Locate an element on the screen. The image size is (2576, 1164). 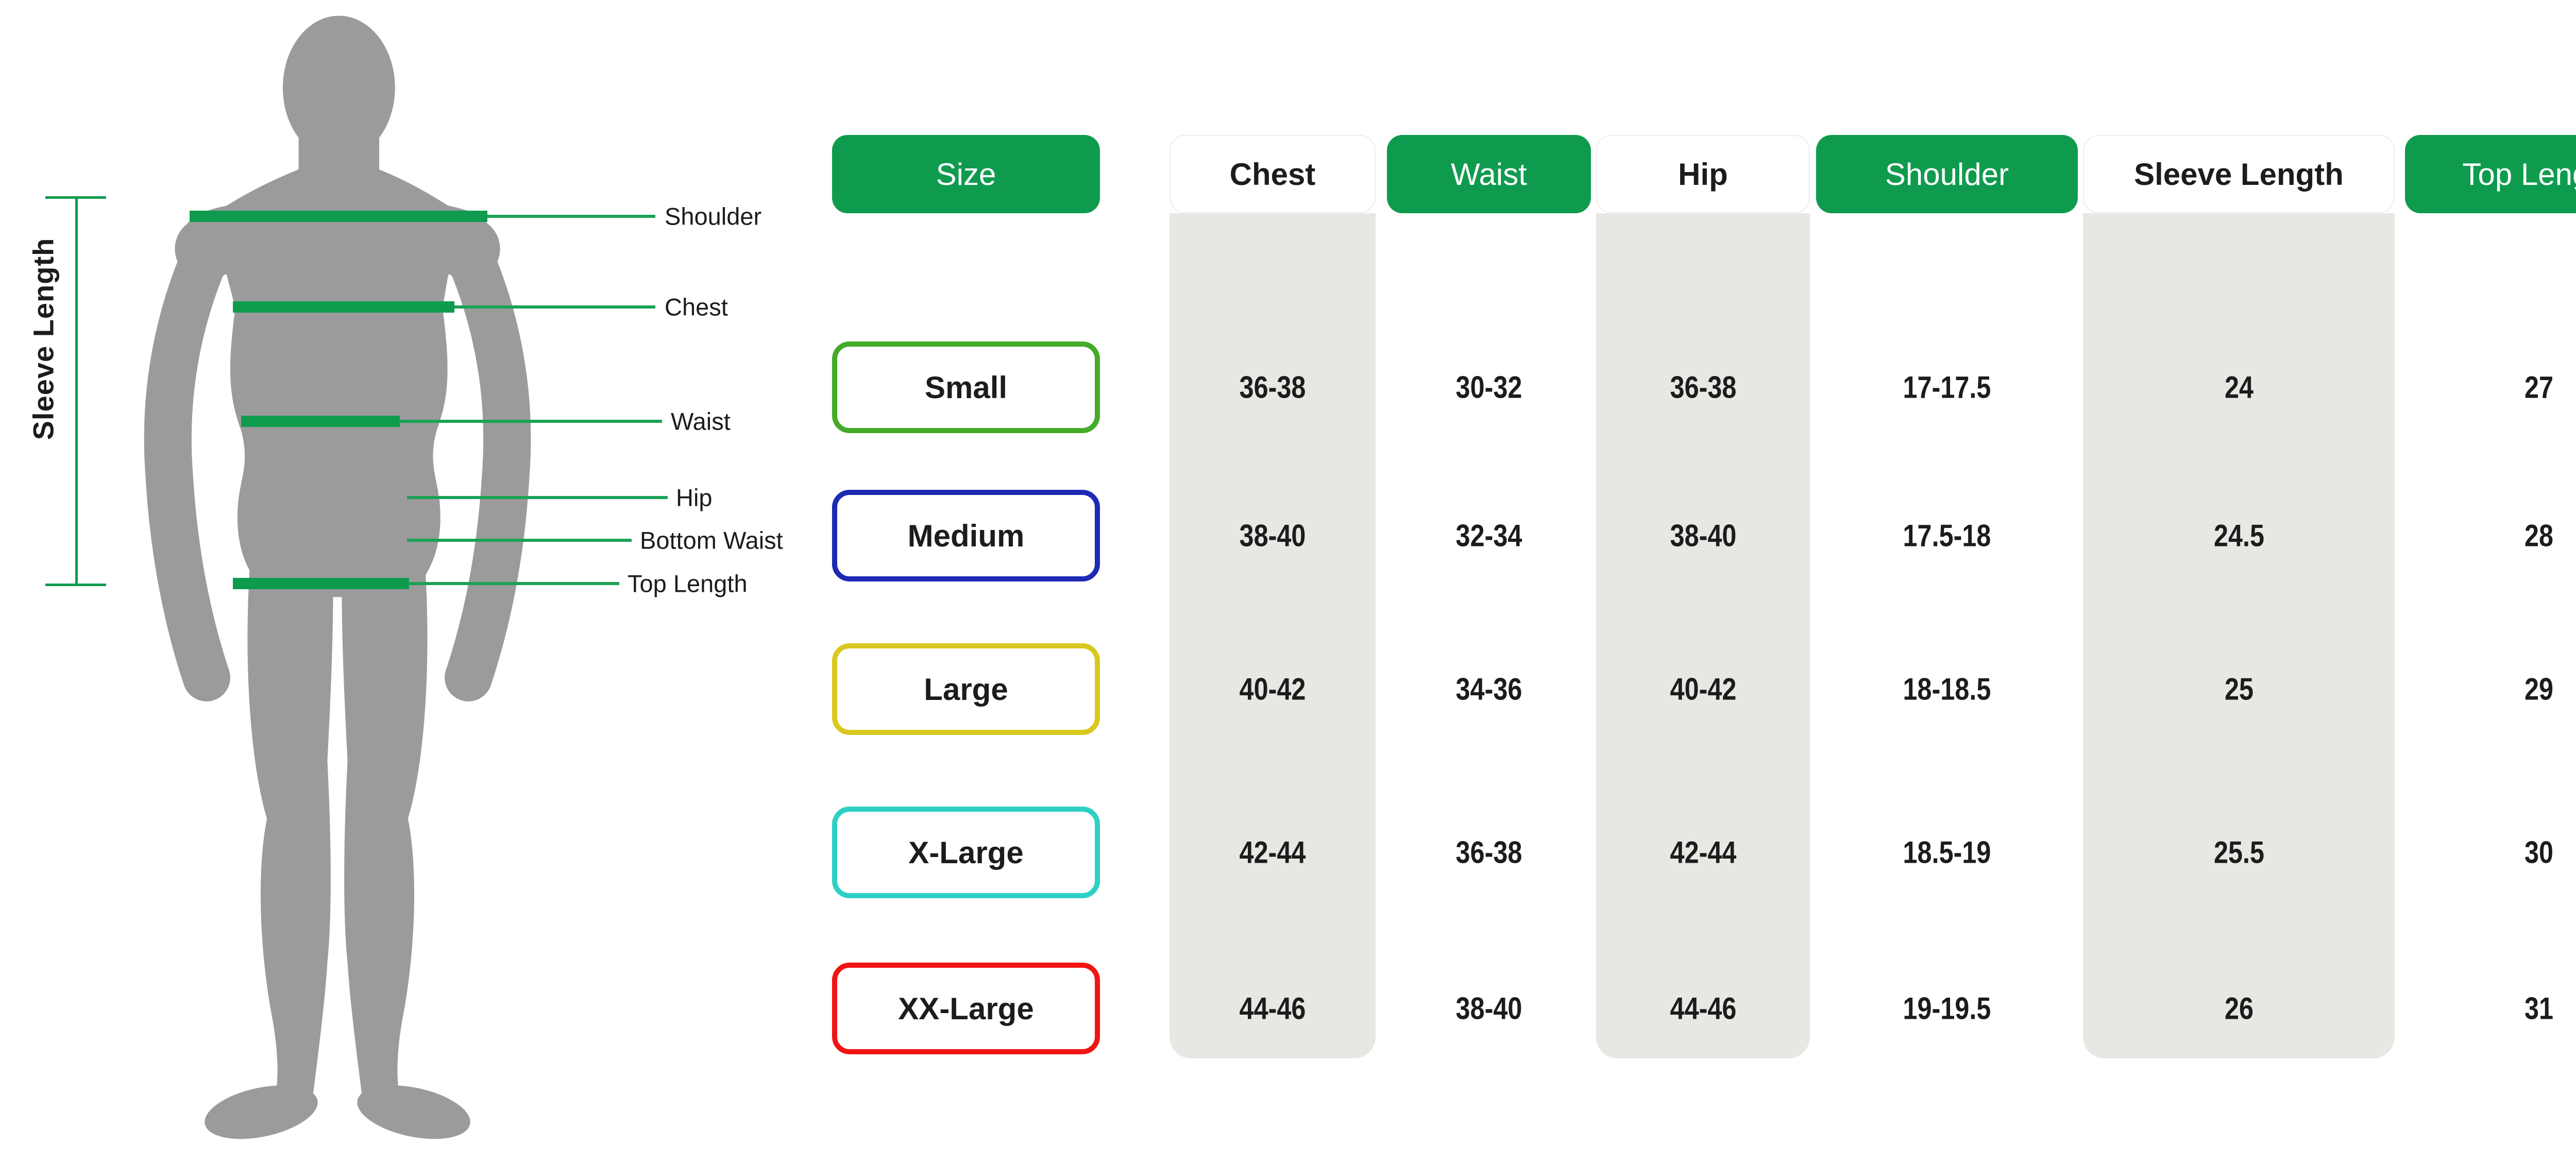
cell-chest-row4: 44-46 is located at coordinates (1272, 1008).